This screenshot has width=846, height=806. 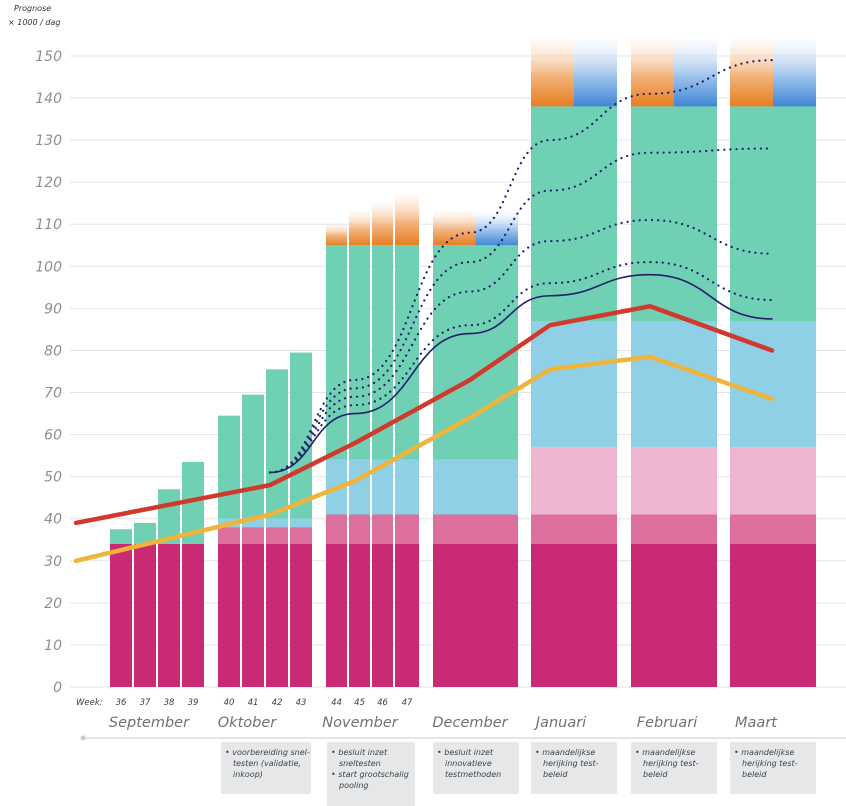 What do you see at coordinates (53, 351) in the screenshot?
I see `y-tick-label: 80` at bounding box center [53, 351].